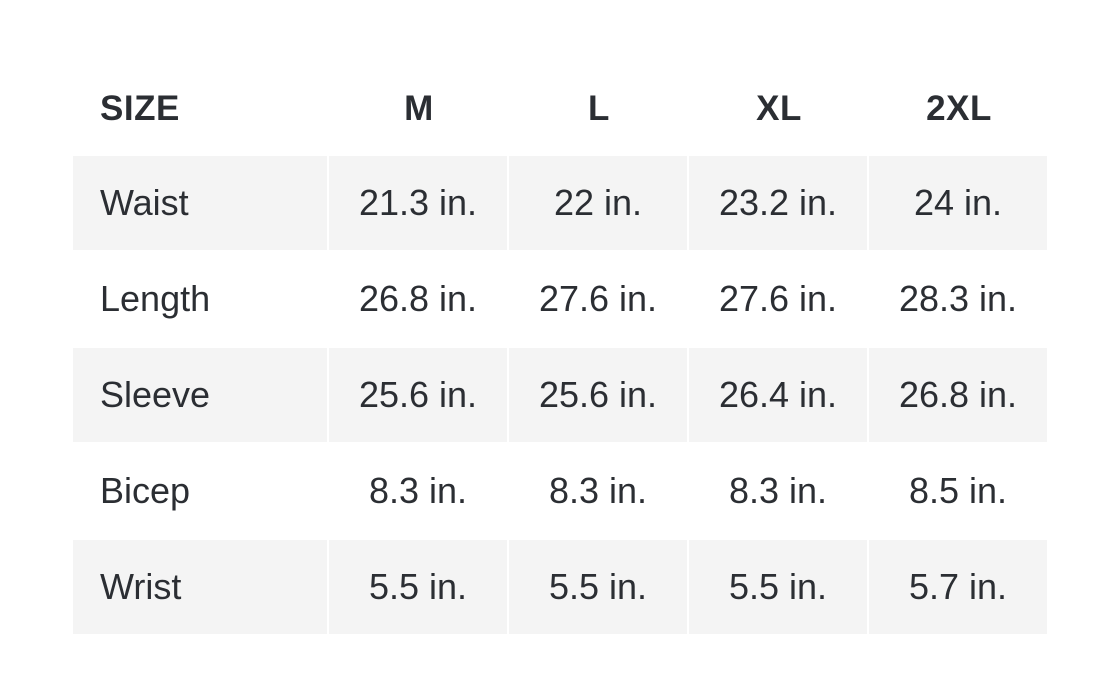  I want to click on table-cell: 28.3 in., so click(959, 300).